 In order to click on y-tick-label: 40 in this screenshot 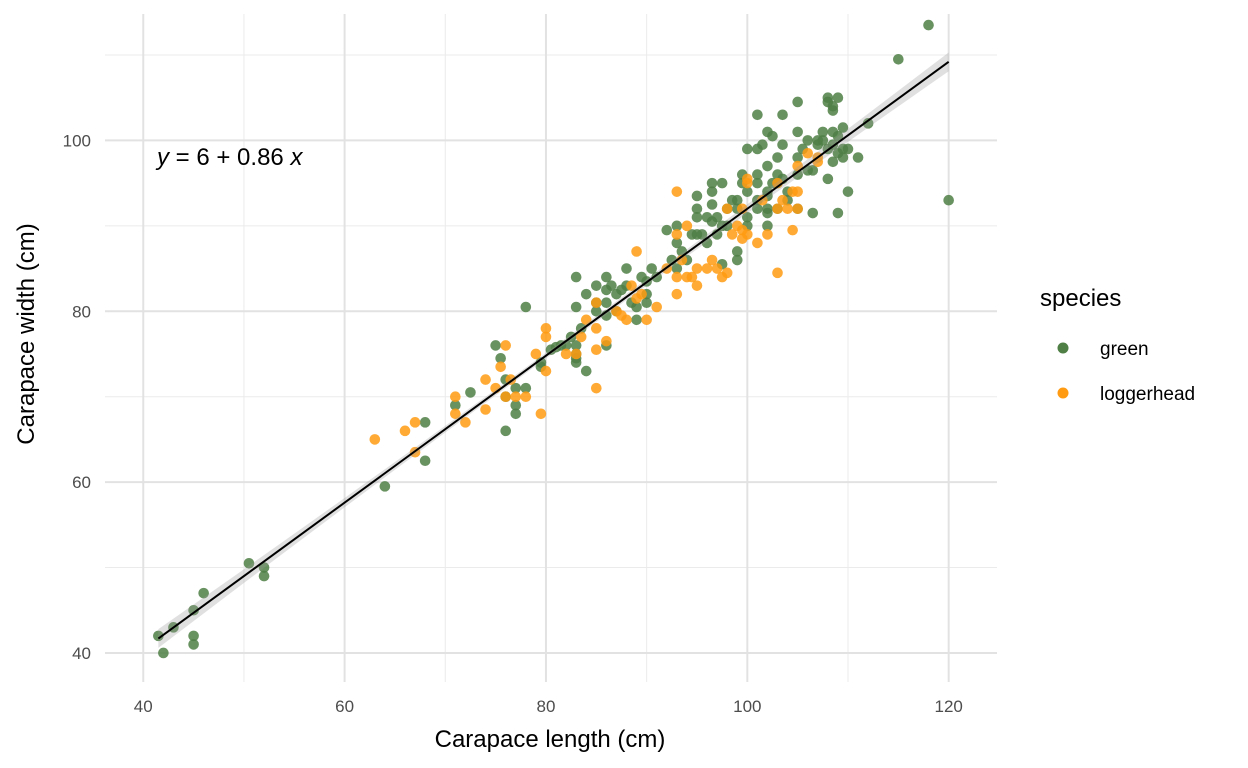, I will do `click(81, 653)`.